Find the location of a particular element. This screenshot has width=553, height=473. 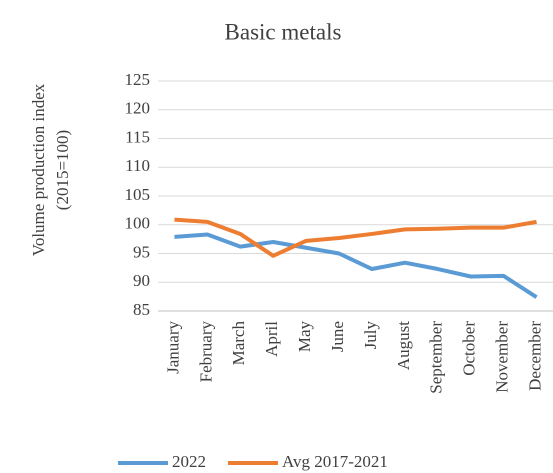

x-tick-label: April is located at coordinates (271, 339).